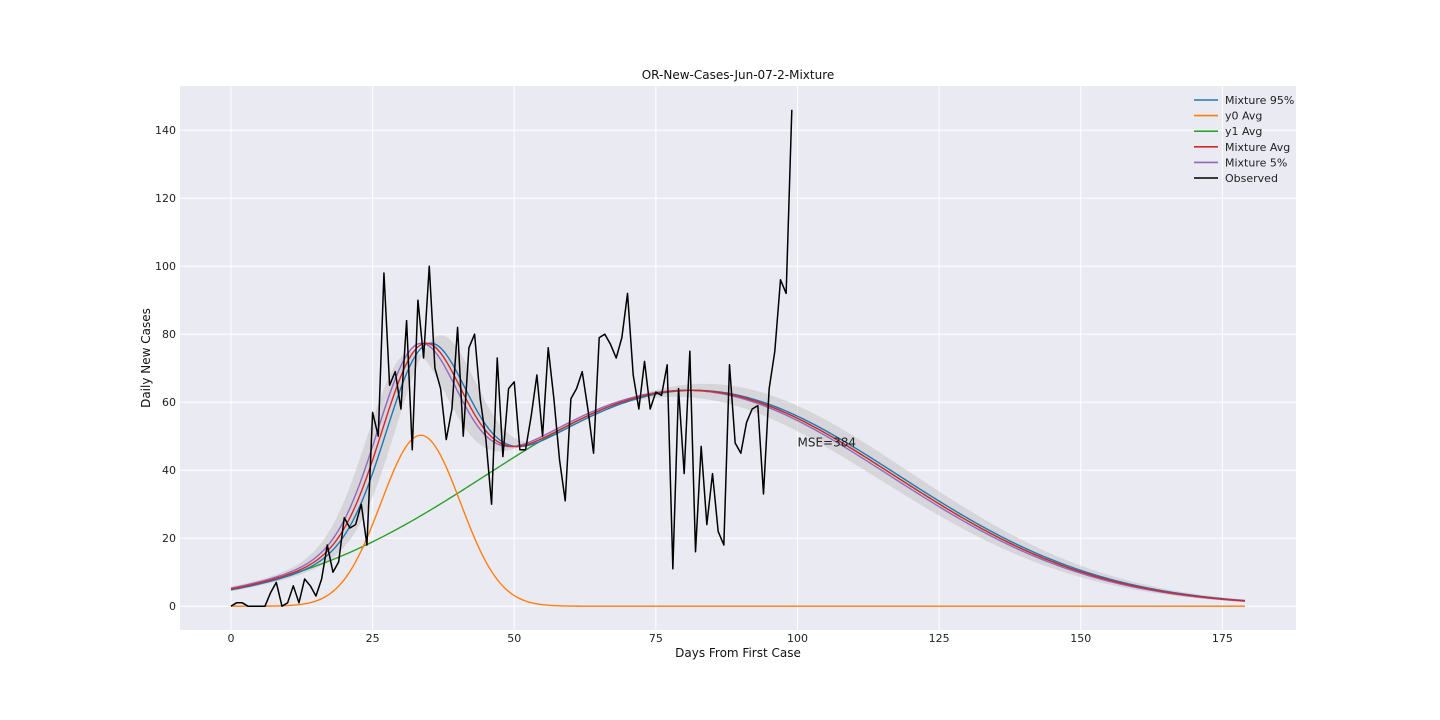 This screenshot has height=720, width=1440. I want to click on legend-label-observed: Observed, so click(1251, 178).